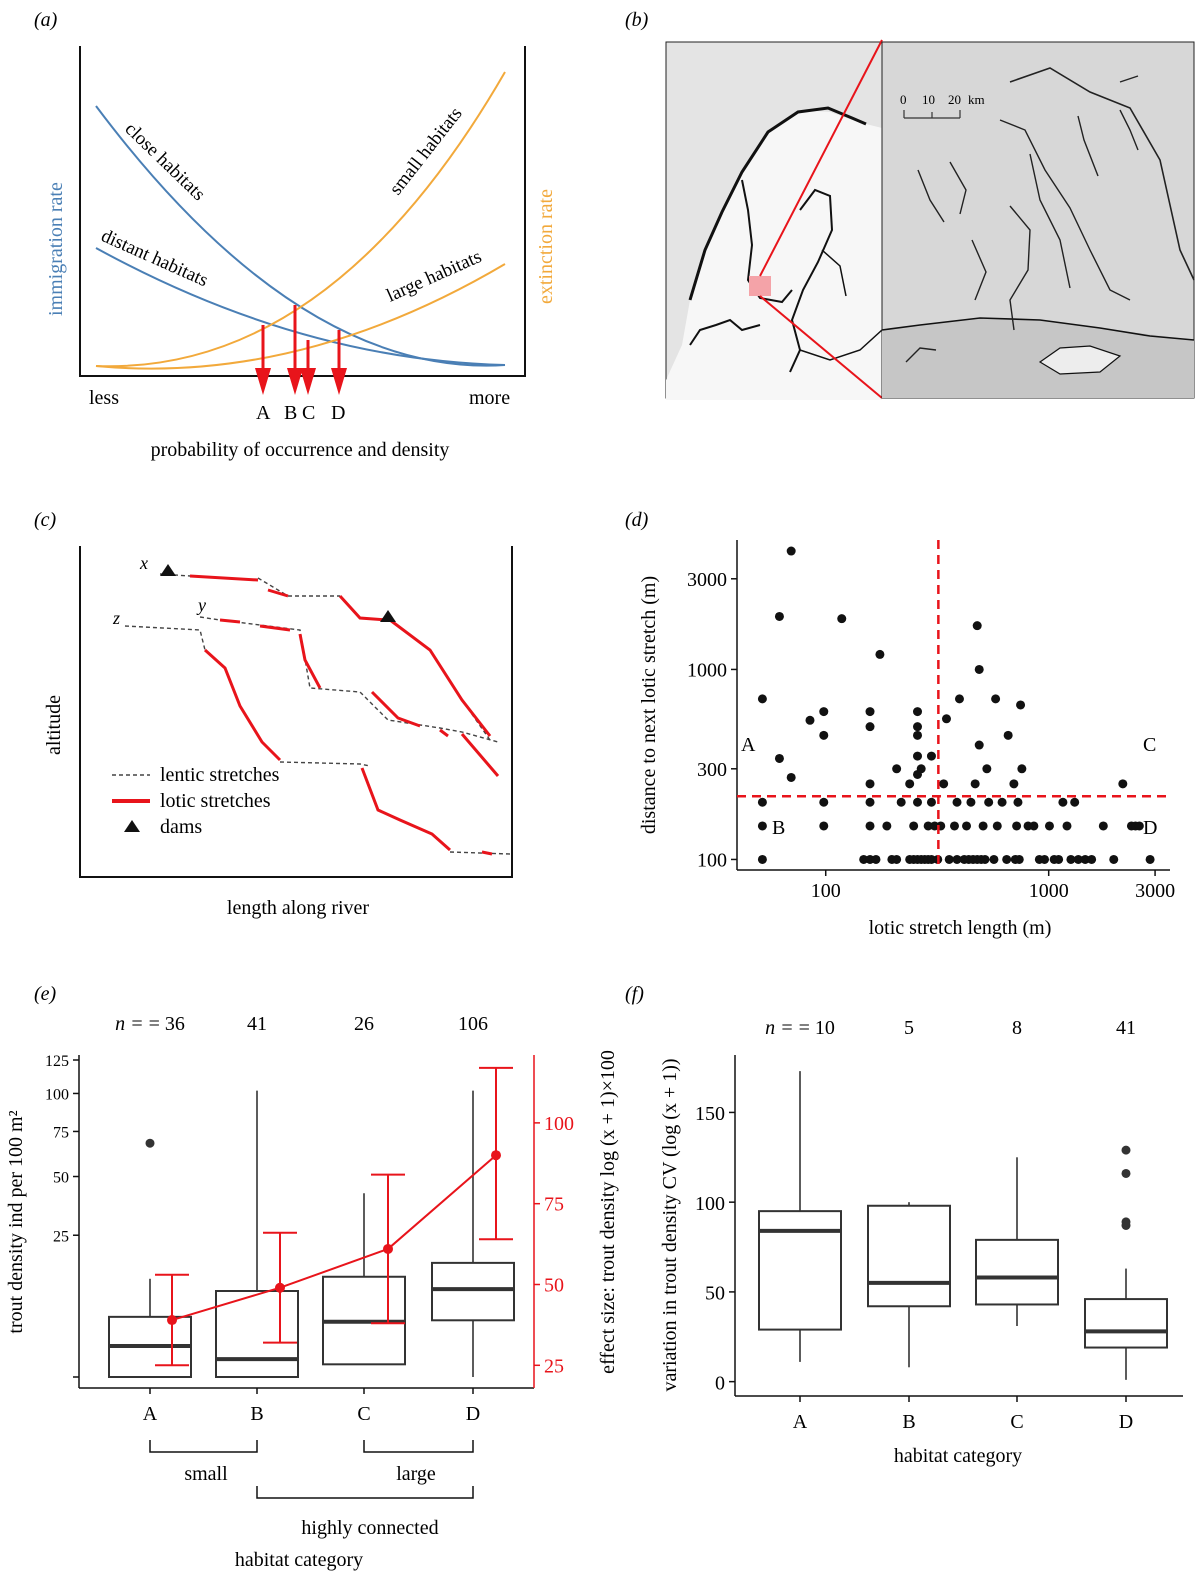 The height and width of the screenshot is (1582, 1199). I want to click on arrow-a-label: A, so click(263, 413).